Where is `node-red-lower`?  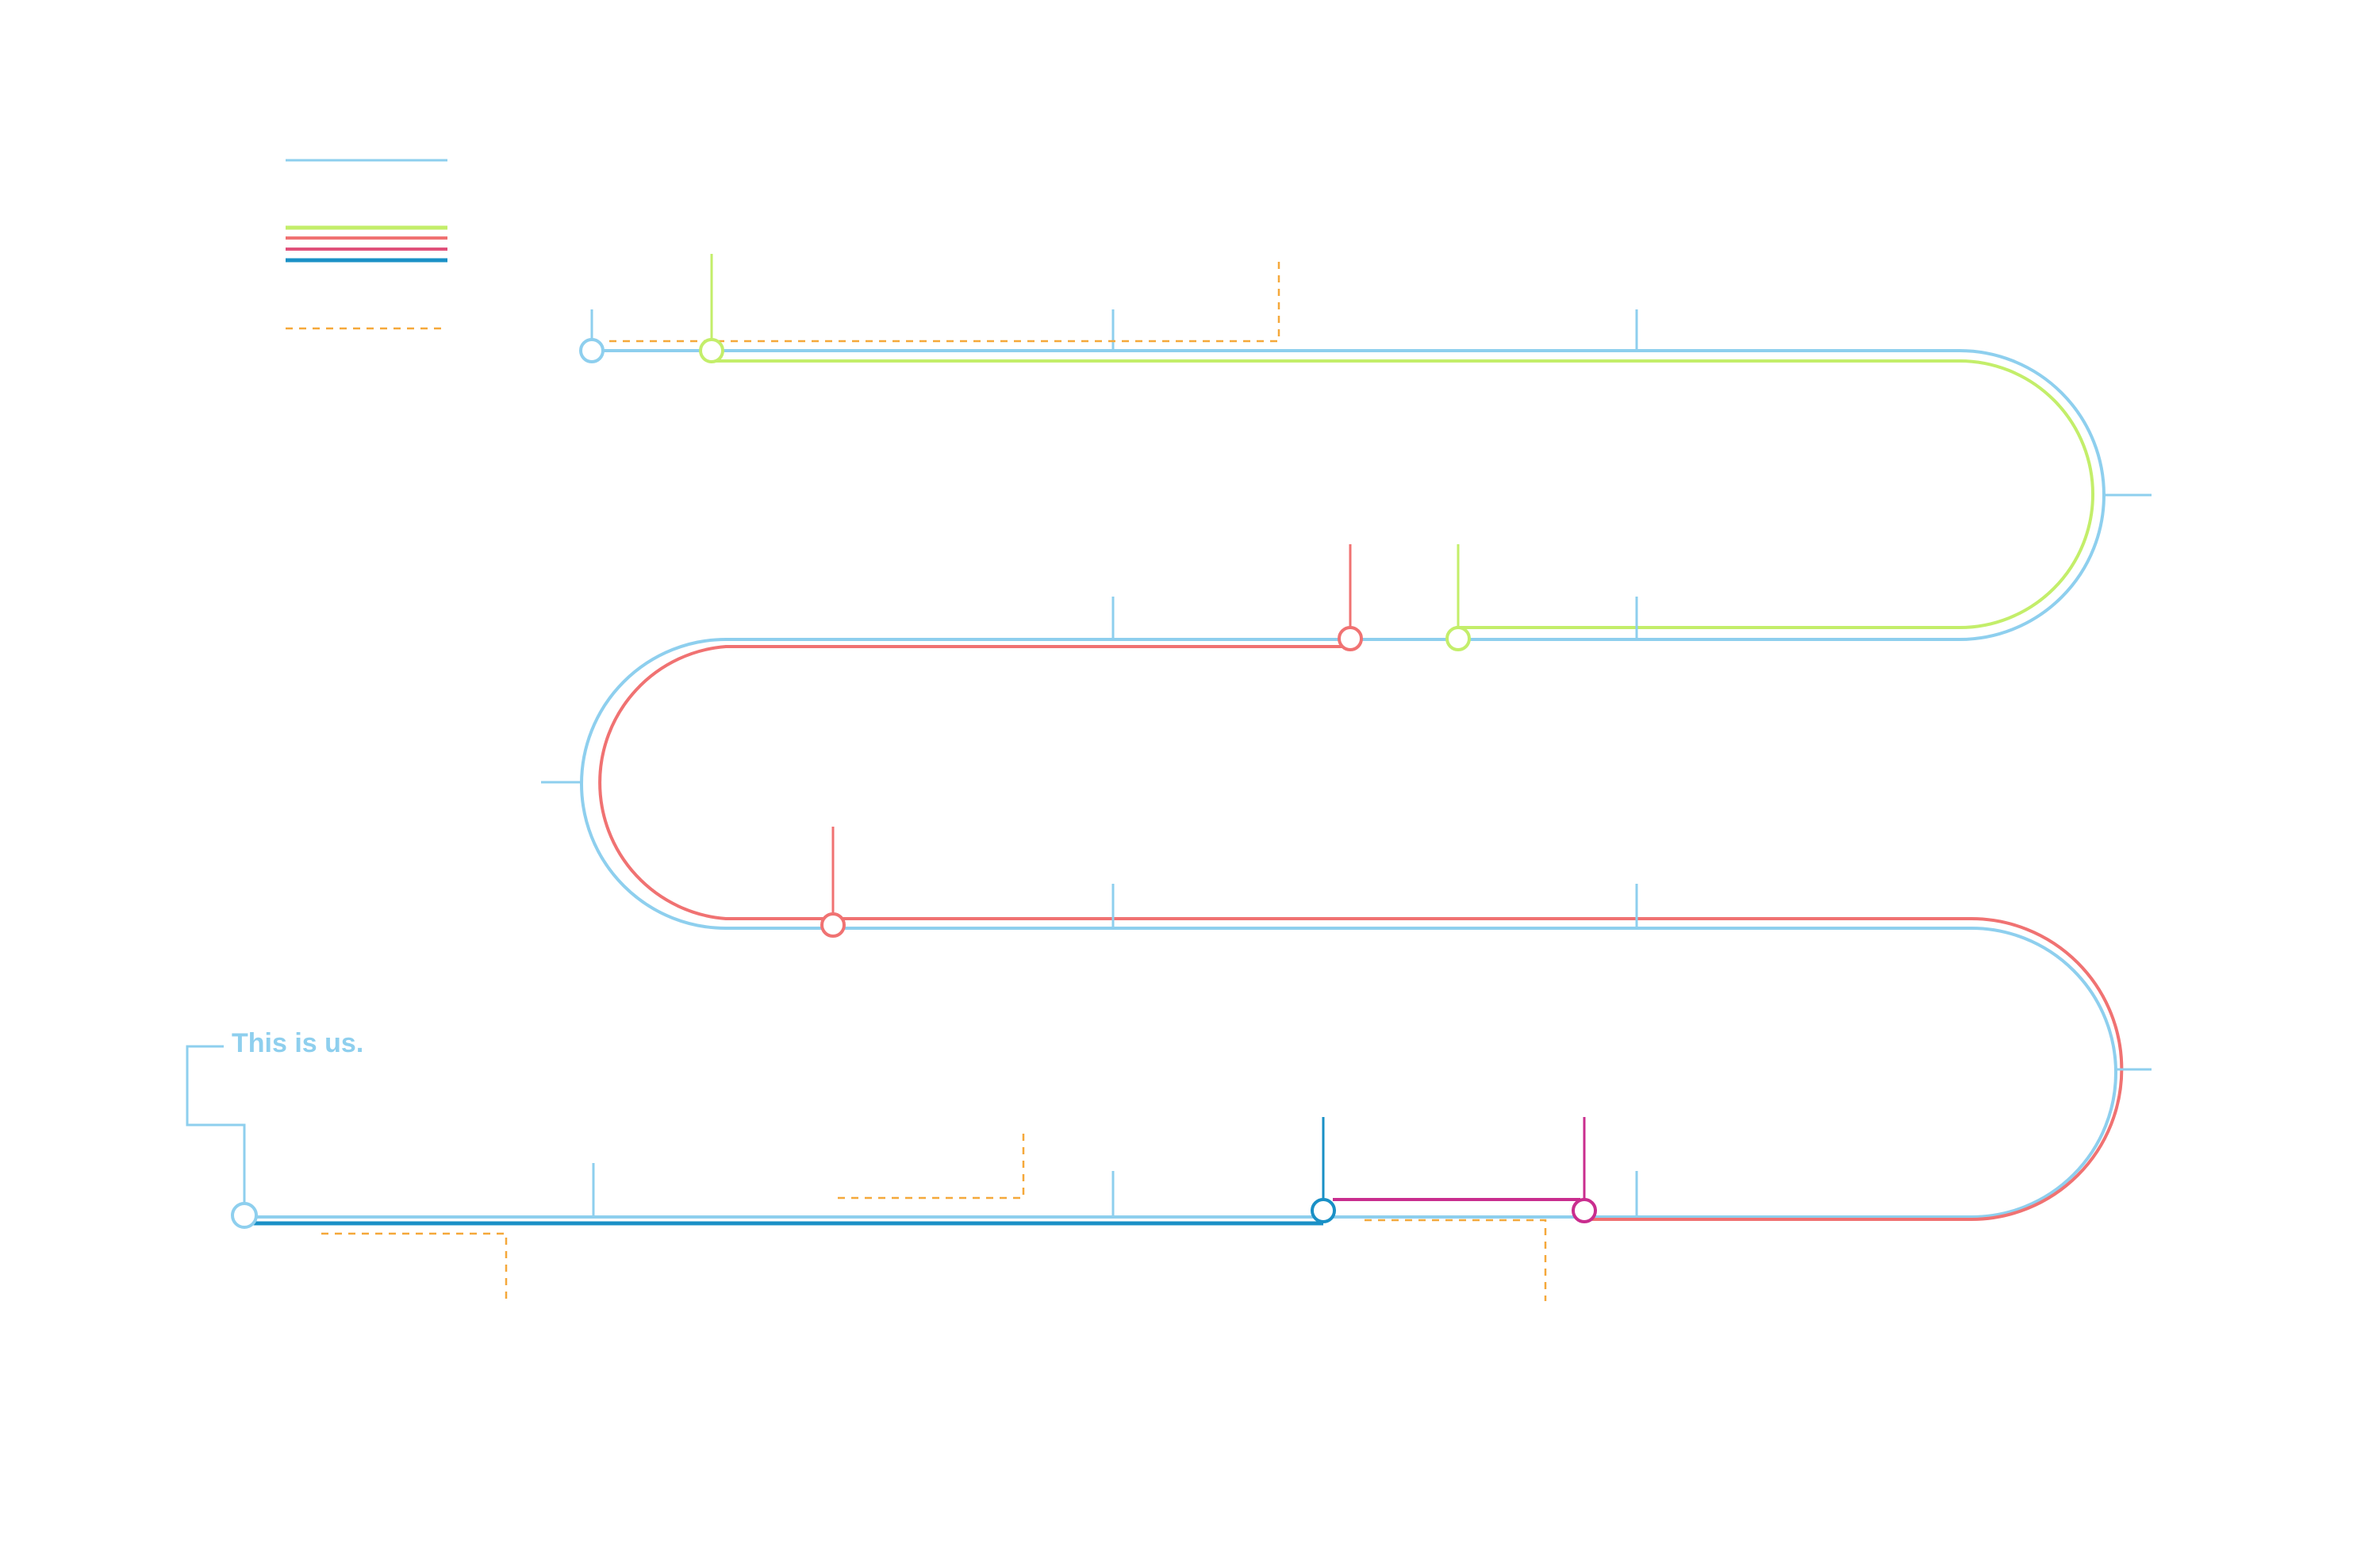
node-red-lower is located at coordinates (833, 925).